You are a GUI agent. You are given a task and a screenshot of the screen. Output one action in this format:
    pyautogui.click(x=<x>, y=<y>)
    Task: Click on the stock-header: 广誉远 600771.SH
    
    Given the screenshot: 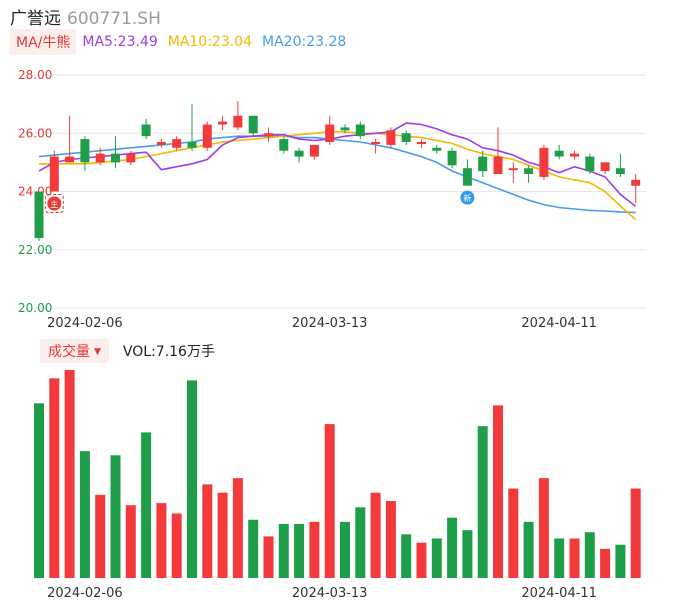 What is the action you would take?
    pyautogui.click(x=85, y=16)
    